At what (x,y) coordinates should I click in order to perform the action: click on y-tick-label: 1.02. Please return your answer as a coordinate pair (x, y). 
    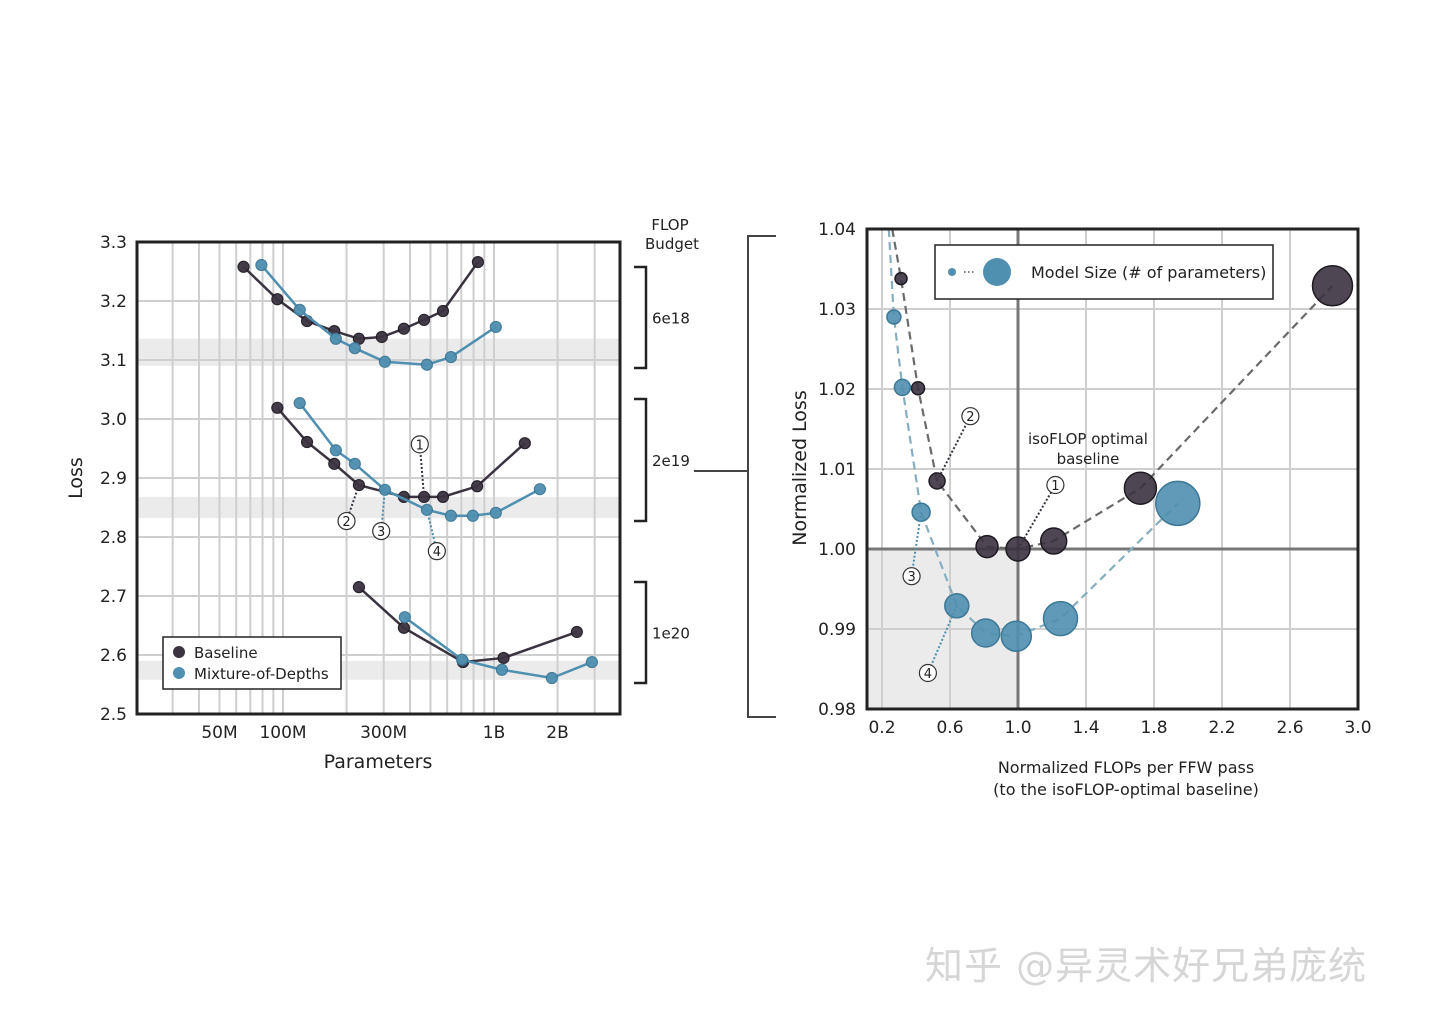
    Looking at the image, I should click on (837, 390).